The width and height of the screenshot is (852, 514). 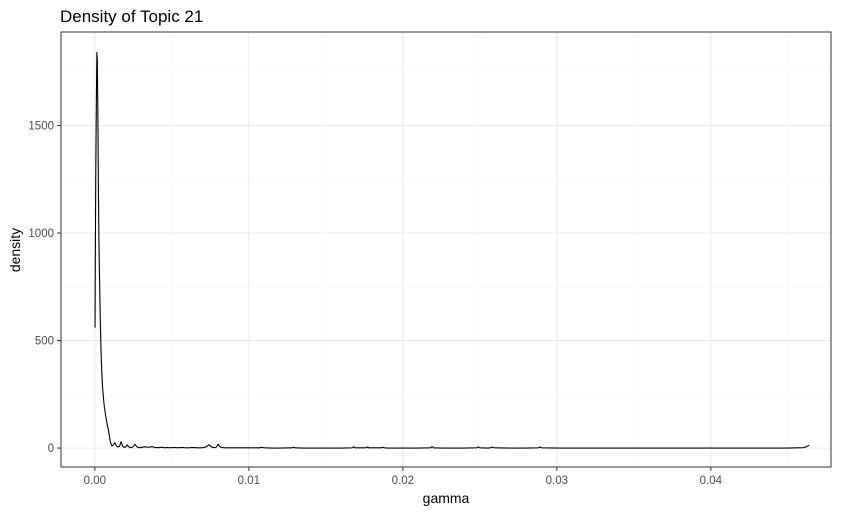 What do you see at coordinates (44, 288) in the screenshot?
I see `y-axis: 0 500 1000 1500` at bounding box center [44, 288].